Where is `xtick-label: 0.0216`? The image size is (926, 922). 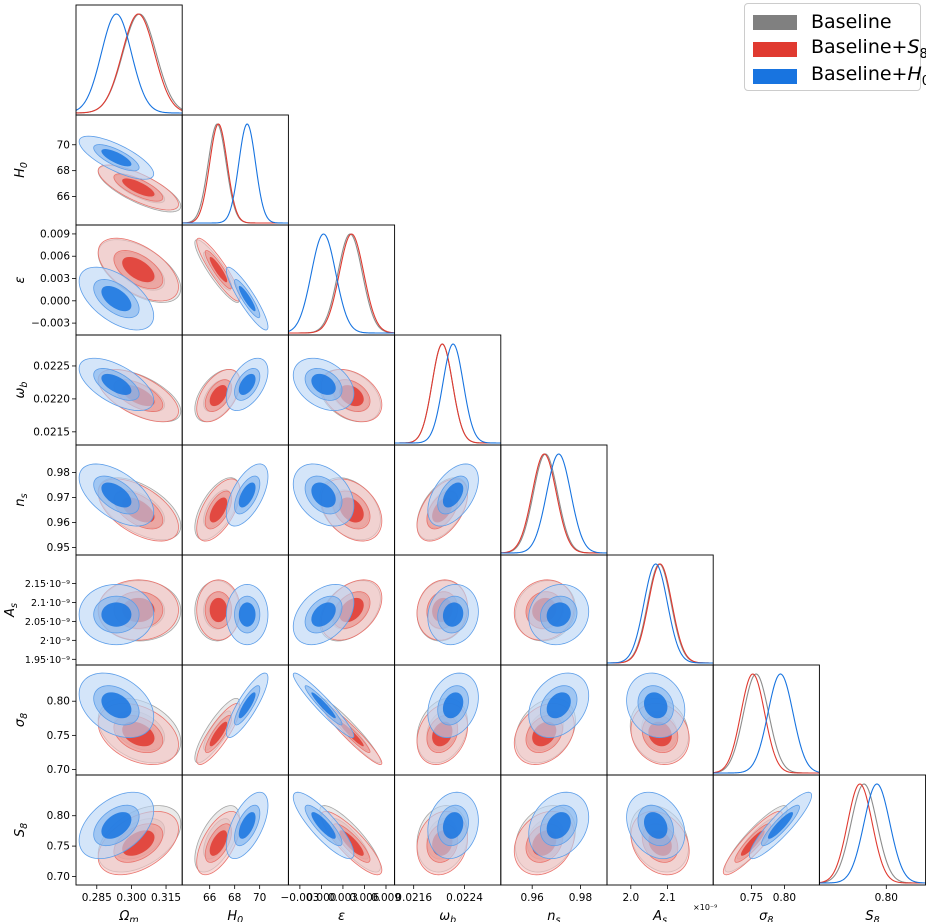 xtick-label: 0.0216 is located at coordinates (413, 898).